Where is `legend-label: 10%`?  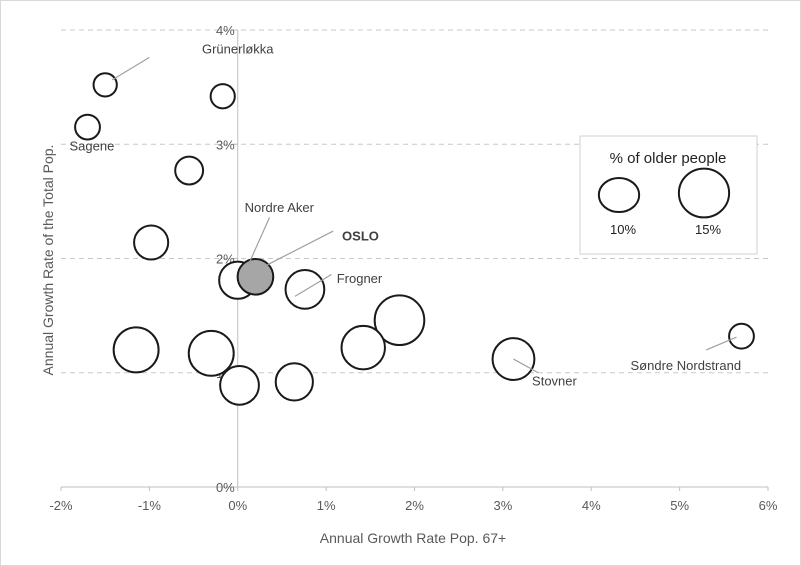
legend-label: 10% is located at coordinates (623, 229).